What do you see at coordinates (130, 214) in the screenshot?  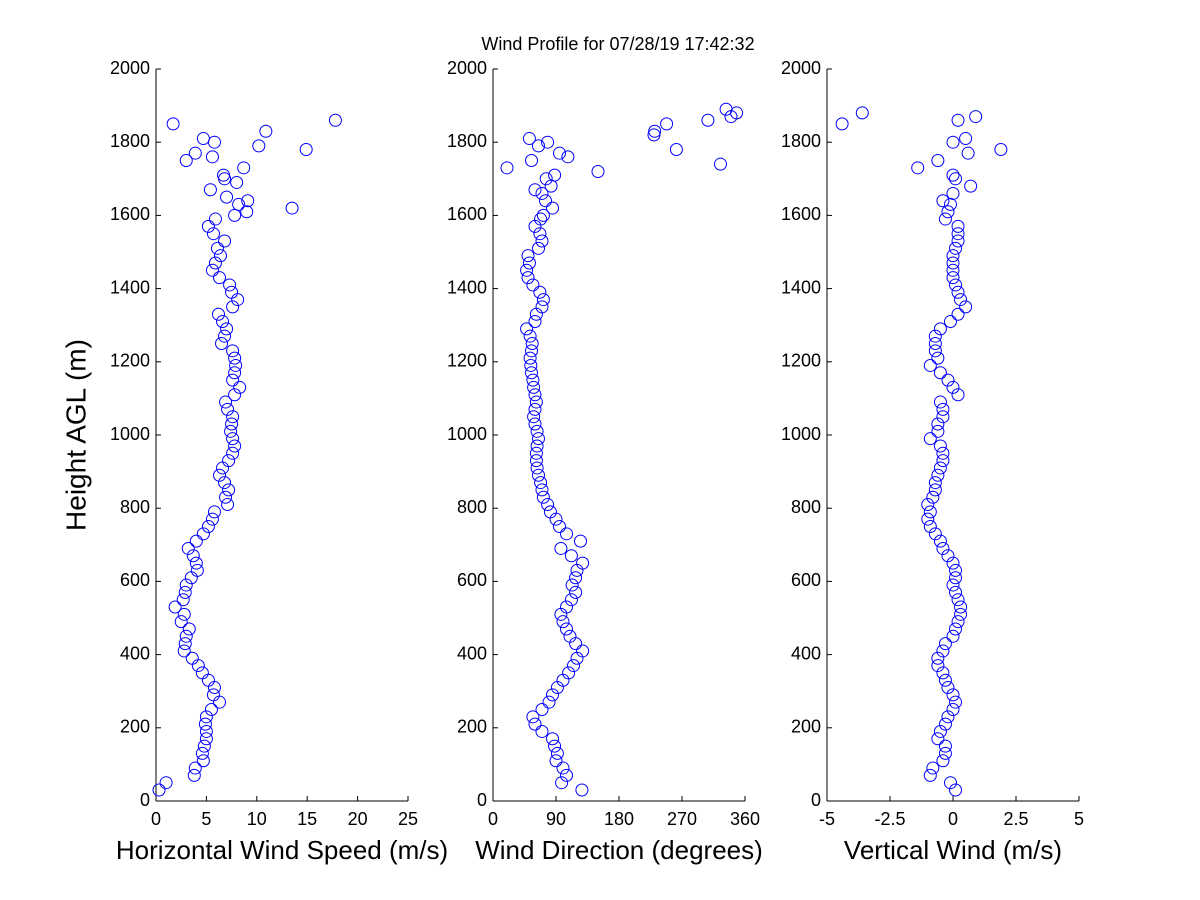 I see `y-tick-label: 1600` at bounding box center [130, 214].